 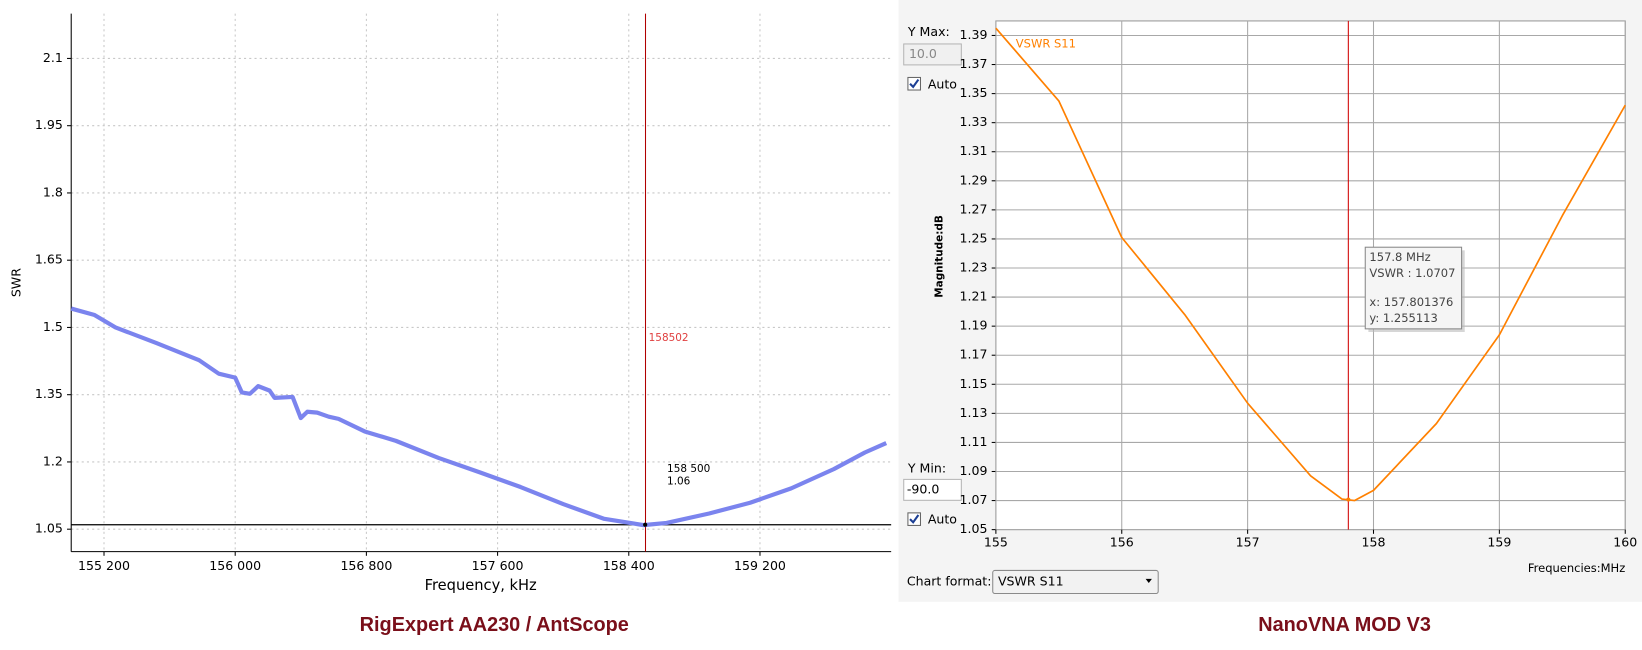 I want to click on tooltip, so click(x=1413, y=288).